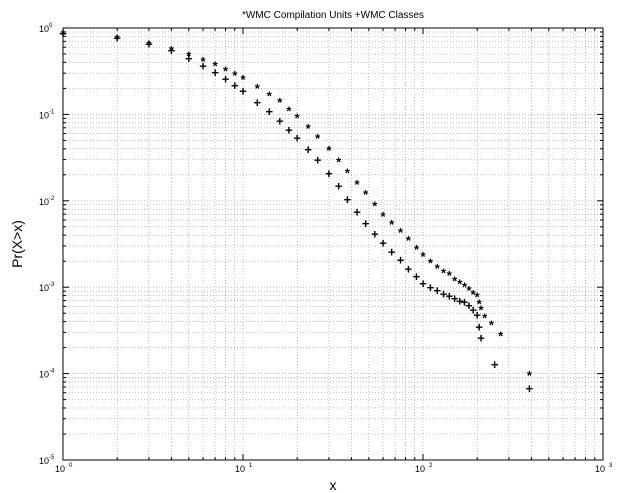  What do you see at coordinates (17, 244) in the screenshot?
I see `y-axis-label: Pr(X>x)` at bounding box center [17, 244].